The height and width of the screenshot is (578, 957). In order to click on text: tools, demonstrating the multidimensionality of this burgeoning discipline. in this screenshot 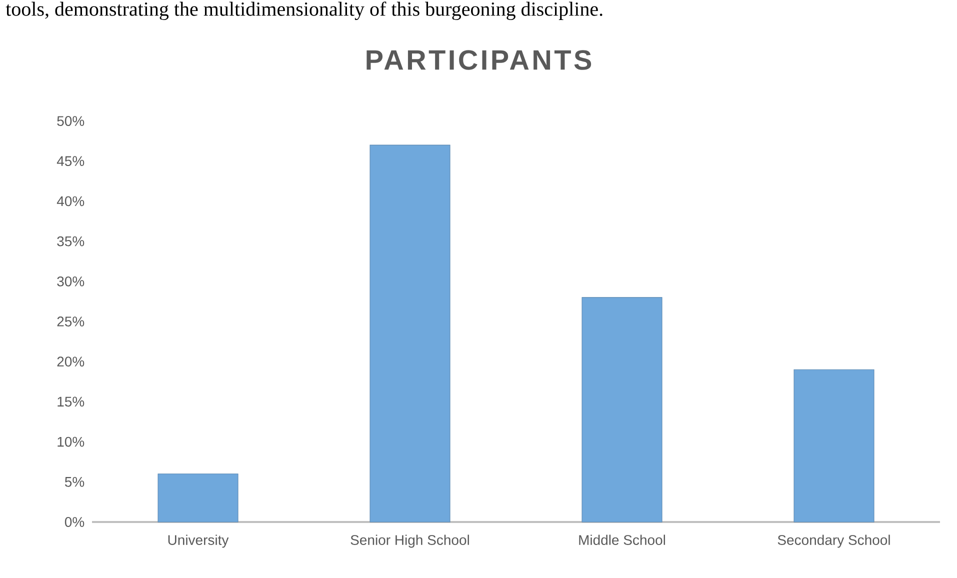, I will do `click(304, 11)`.